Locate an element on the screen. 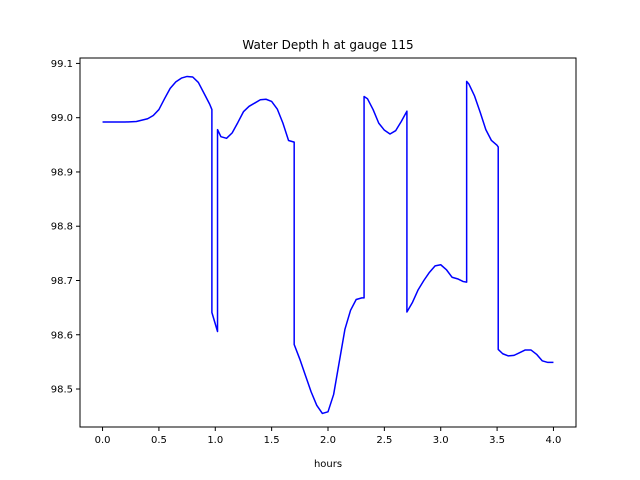 Image resolution: width=640 pixels, height=480 pixels. x-axis-ticks: 0.0 0.5 1.0 1.5 2.0 2.5 3.0 3.5 4.0 is located at coordinates (328, 436).